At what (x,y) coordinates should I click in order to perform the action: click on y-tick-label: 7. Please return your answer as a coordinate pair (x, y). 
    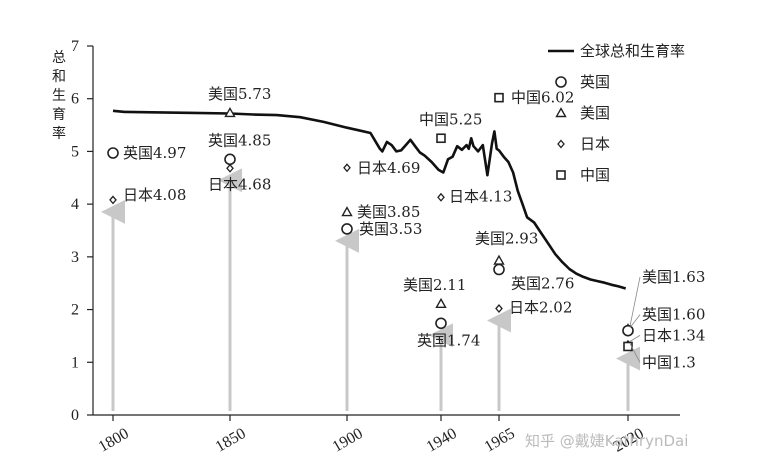
    Looking at the image, I should click on (75, 46).